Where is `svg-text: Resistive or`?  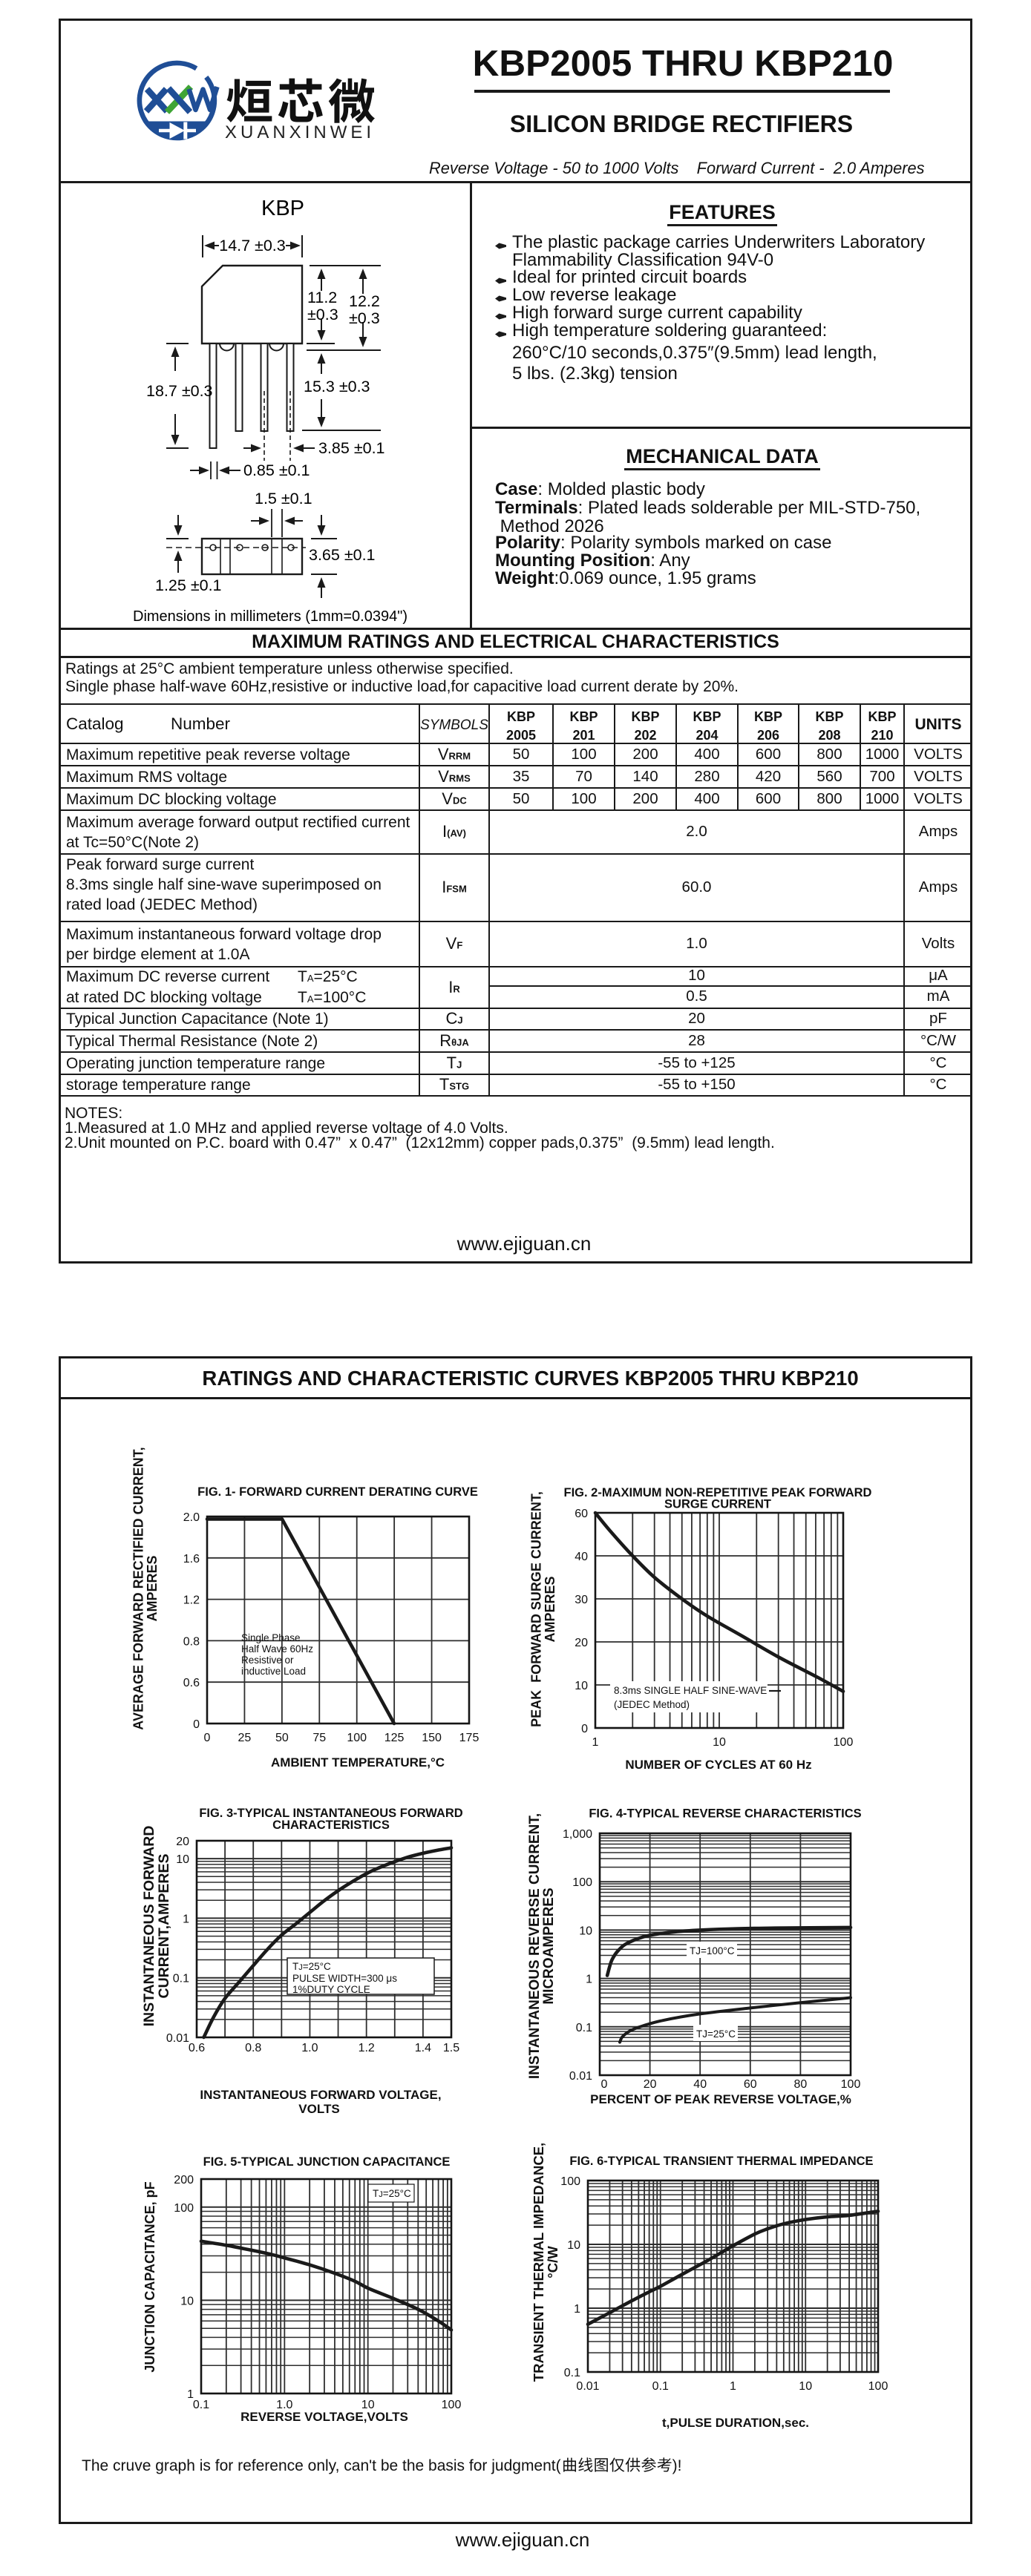
svg-text: Resistive or is located at coordinates (267, 1661).